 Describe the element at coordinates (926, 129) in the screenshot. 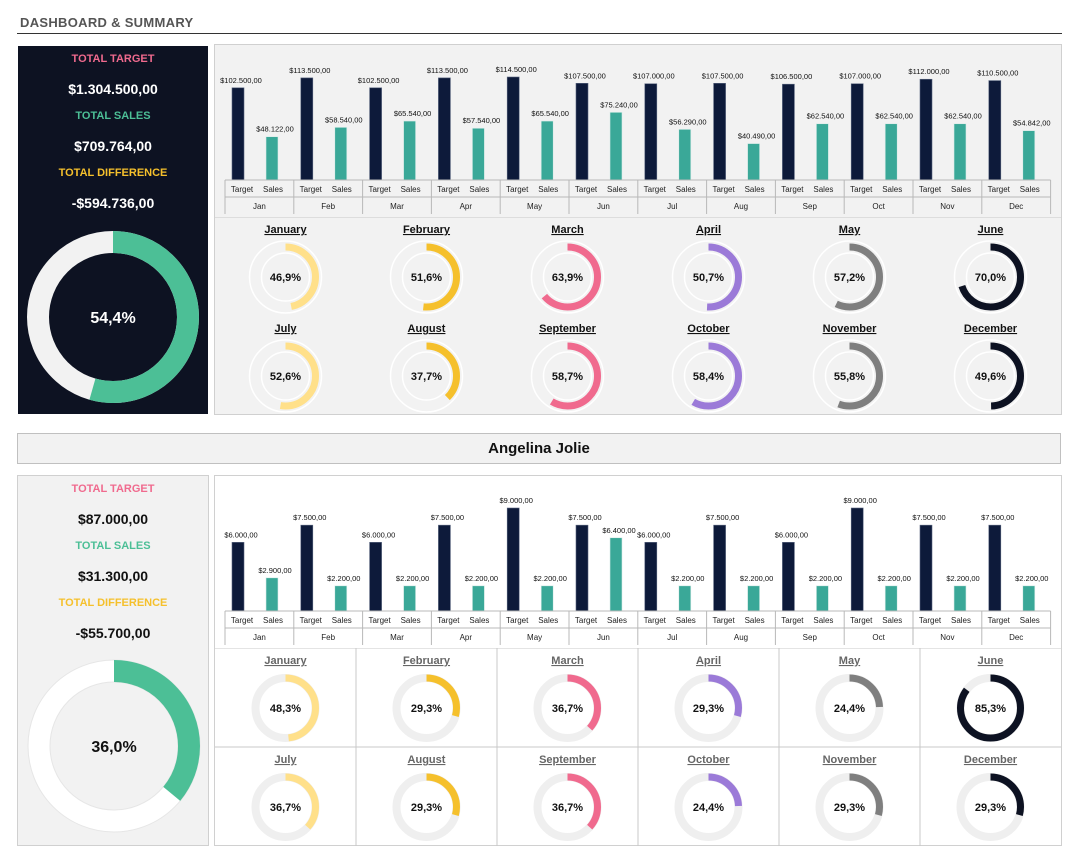

I see `summary-target-bar-nov` at that location.